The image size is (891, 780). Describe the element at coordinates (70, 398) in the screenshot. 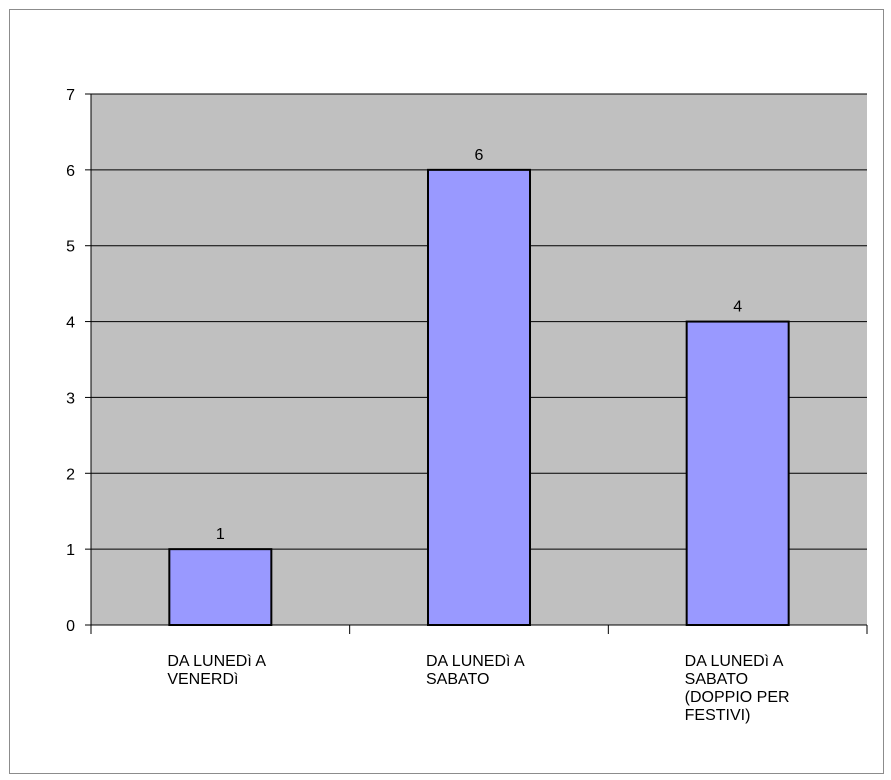

I see `y-tick-label: 3` at that location.